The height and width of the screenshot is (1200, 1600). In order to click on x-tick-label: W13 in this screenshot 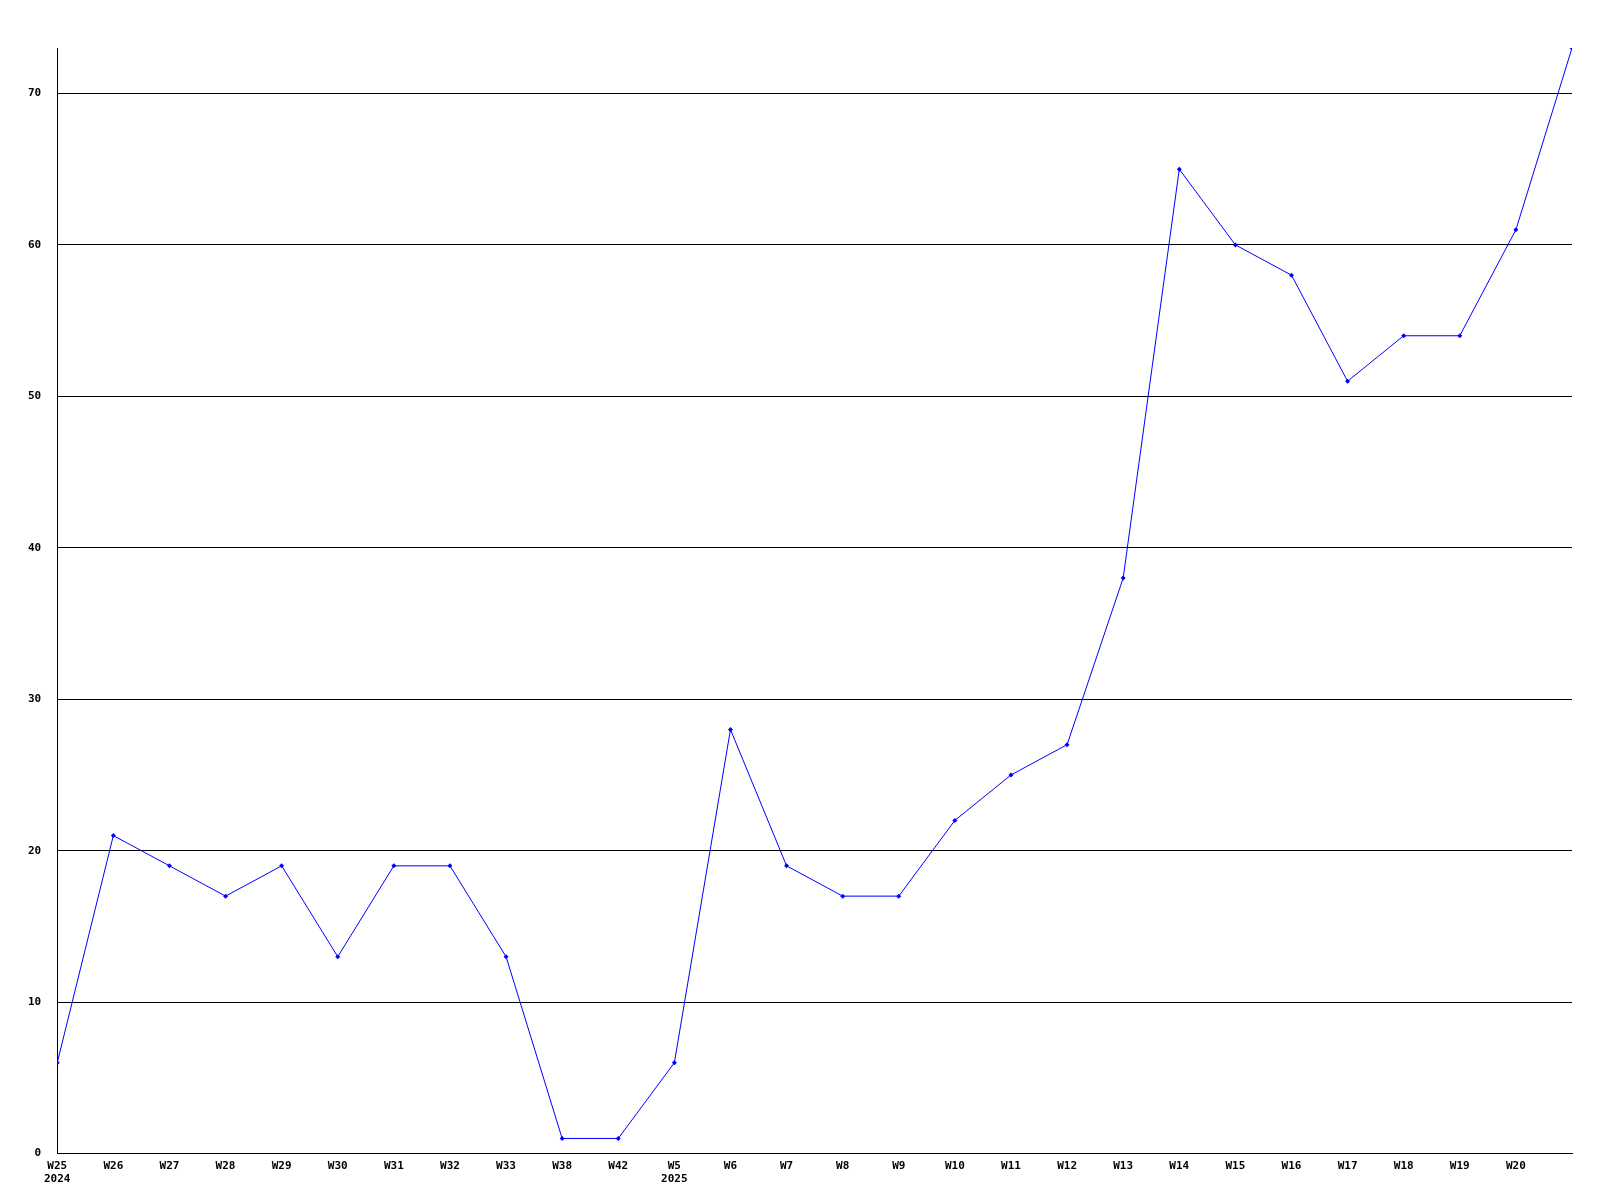, I will do `click(1123, 1166)`.